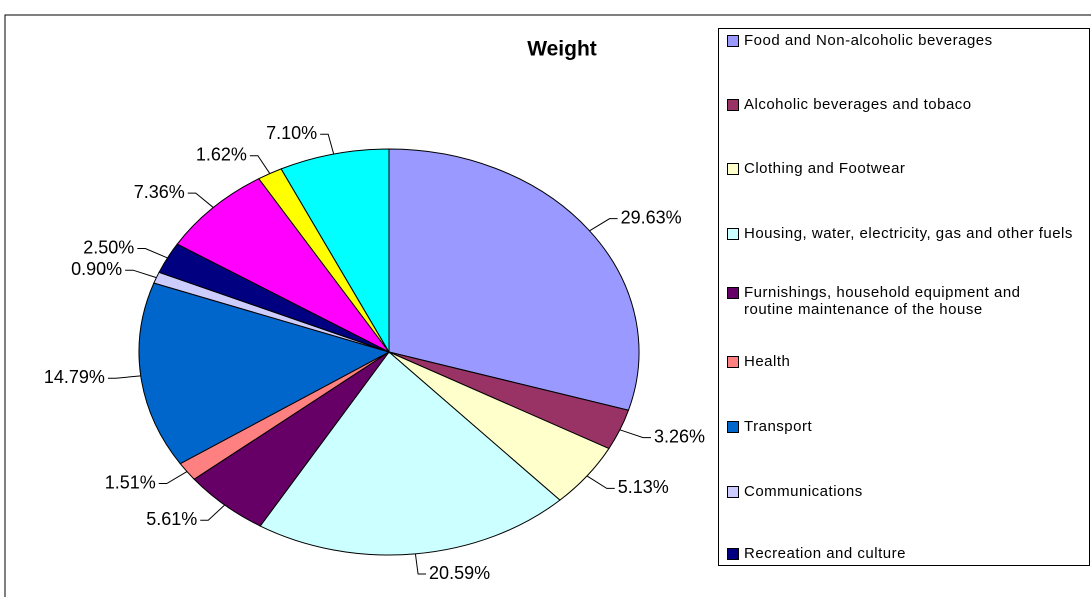  What do you see at coordinates (96, 269) in the screenshot?
I see `data-label: 0.90%` at bounding box center [96, 269].